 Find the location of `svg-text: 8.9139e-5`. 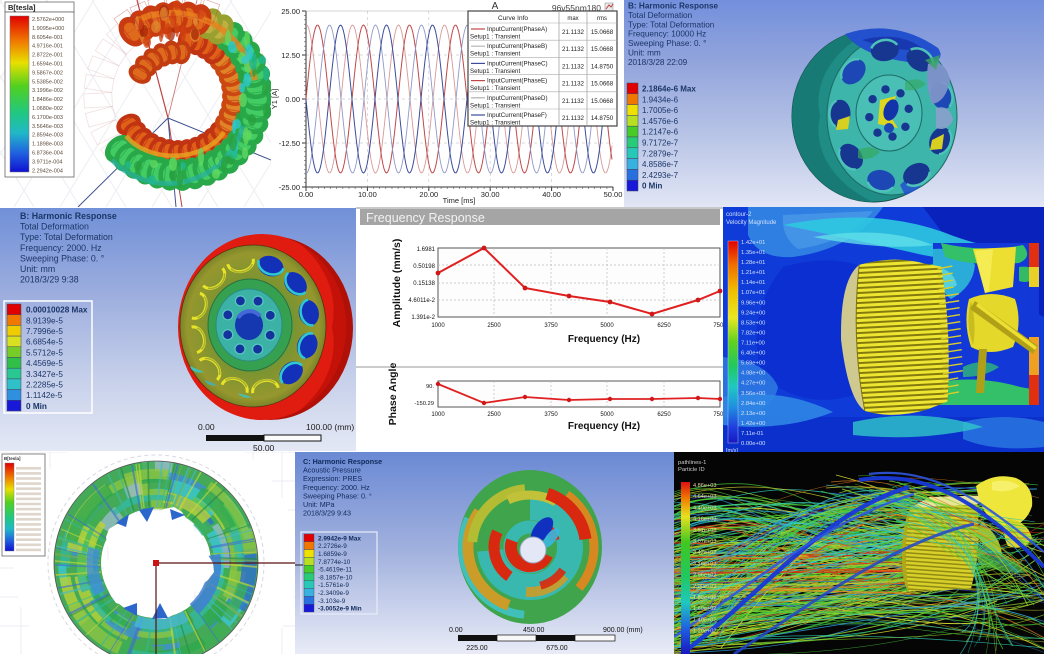

svg-text: 8.9139e-5 is located at coordinates (44, 320).